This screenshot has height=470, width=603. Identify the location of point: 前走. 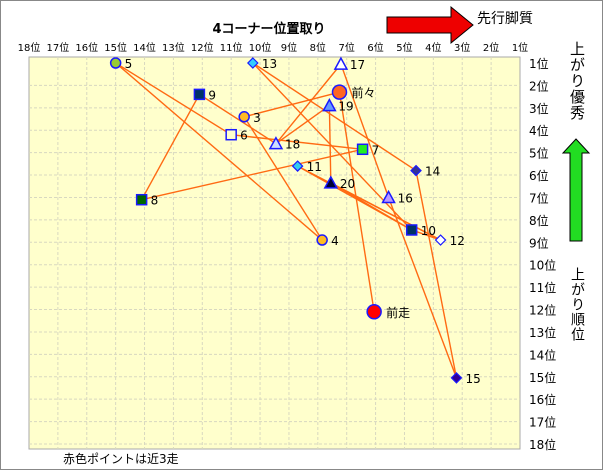
(388, 312).